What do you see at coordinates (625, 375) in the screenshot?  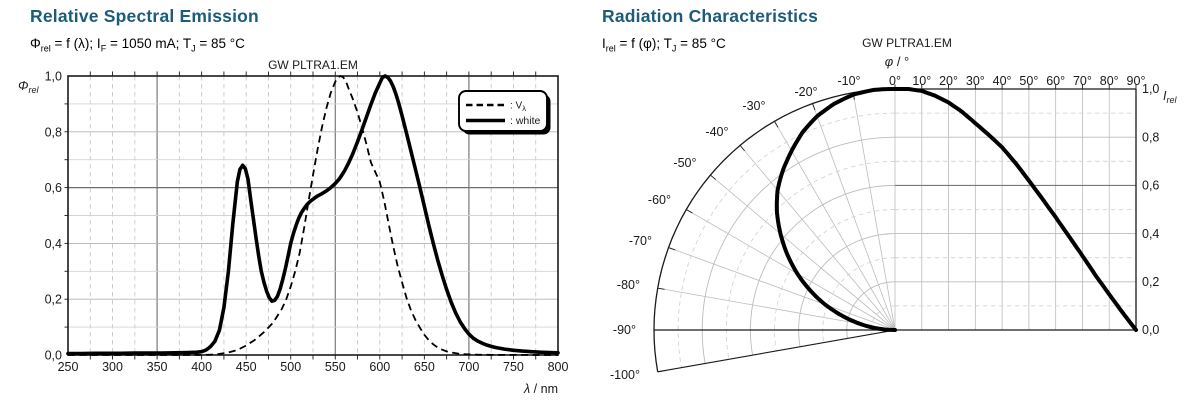 I see `svg-text: -100°` at bounding box center [625, 375].